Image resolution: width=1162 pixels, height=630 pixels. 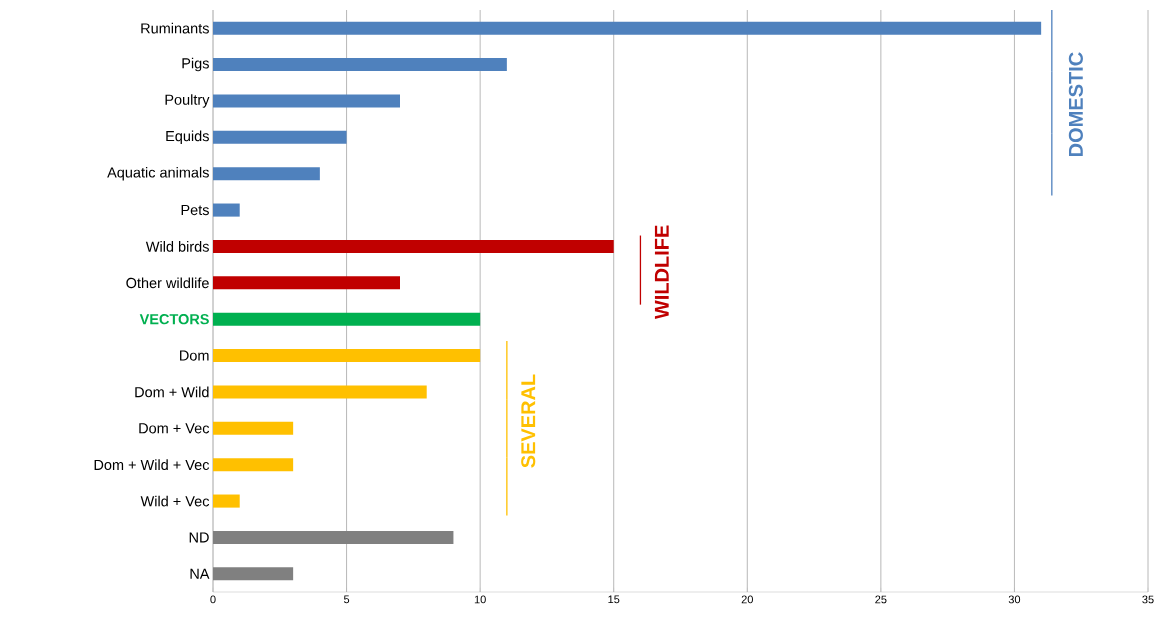 I want to click on y-tick-label: Dom + Wild, so click(x=172, y=392).